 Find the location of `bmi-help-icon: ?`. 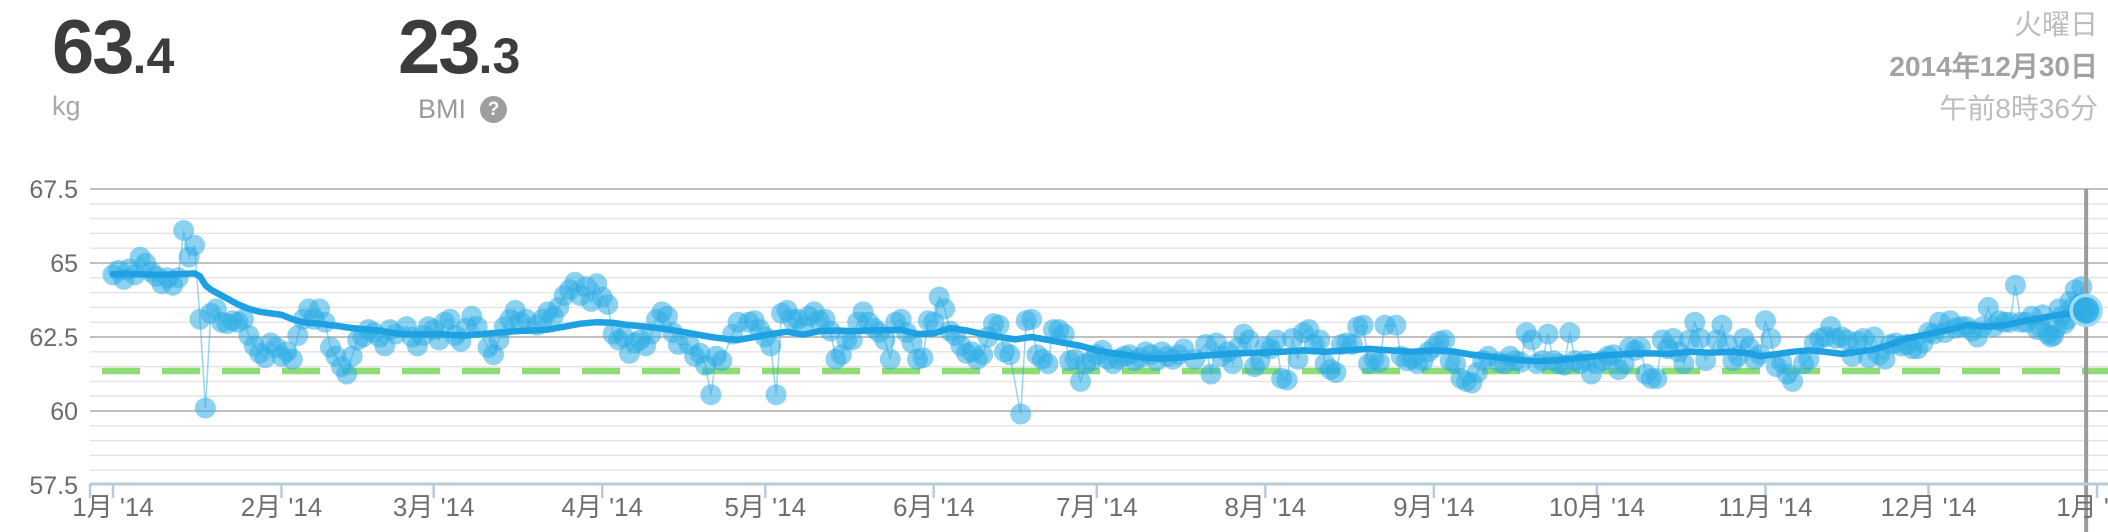

bmi-help-icon: ? is located at coordinates (494, 109).